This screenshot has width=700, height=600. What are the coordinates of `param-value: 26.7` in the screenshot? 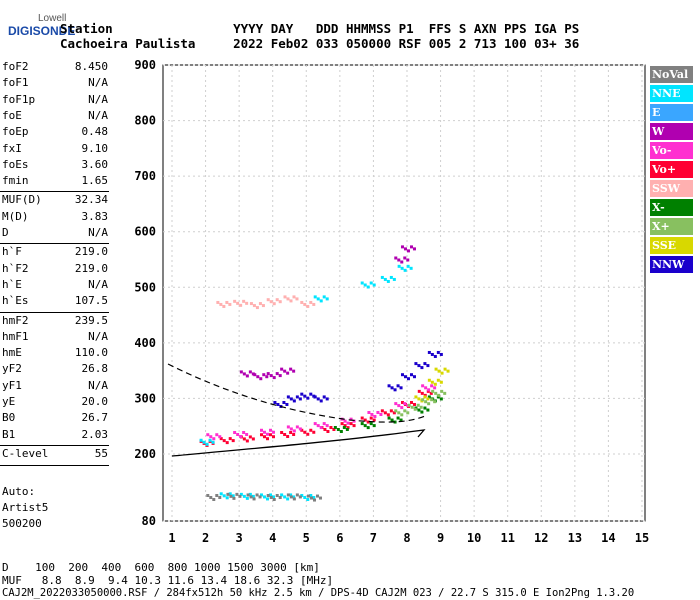 It's located at (95, 418).